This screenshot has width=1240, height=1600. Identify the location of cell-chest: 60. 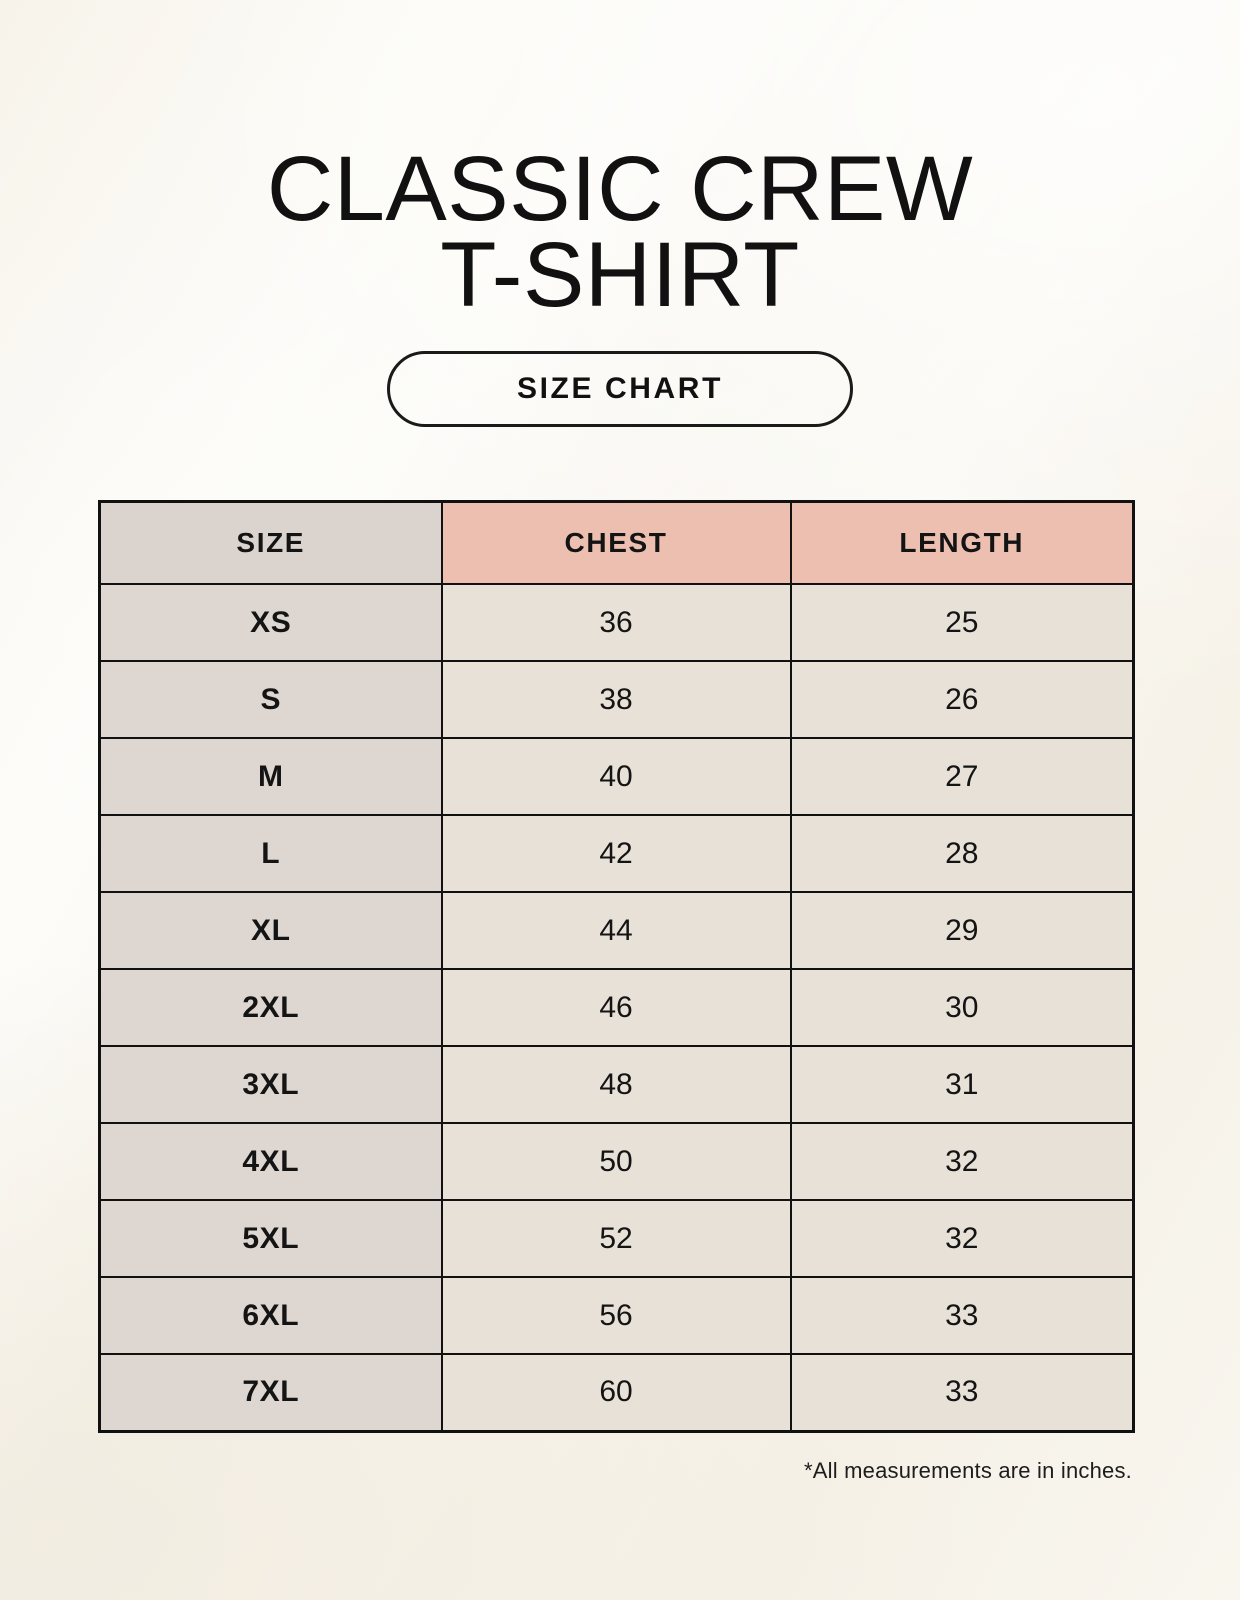
(616, 1392).